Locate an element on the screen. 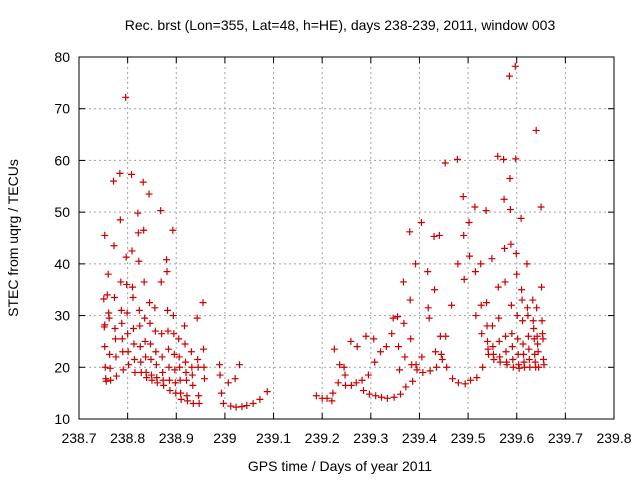 The height and width of the screenshot is (485, 640). y-tick-label: 60 is located at coordinates (62, 160).